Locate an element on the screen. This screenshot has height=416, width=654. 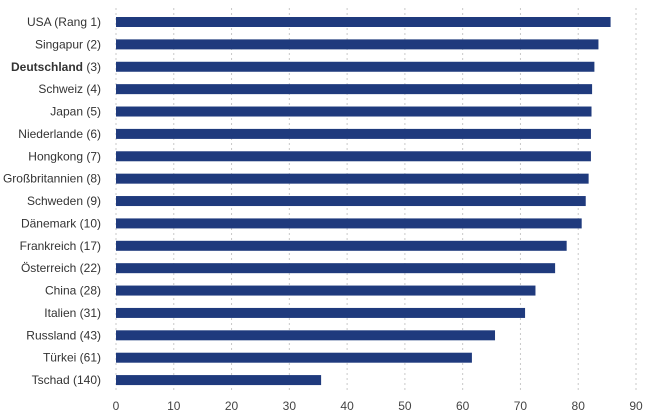
category-name: Großbritannien is located at coordinates (43, 179).